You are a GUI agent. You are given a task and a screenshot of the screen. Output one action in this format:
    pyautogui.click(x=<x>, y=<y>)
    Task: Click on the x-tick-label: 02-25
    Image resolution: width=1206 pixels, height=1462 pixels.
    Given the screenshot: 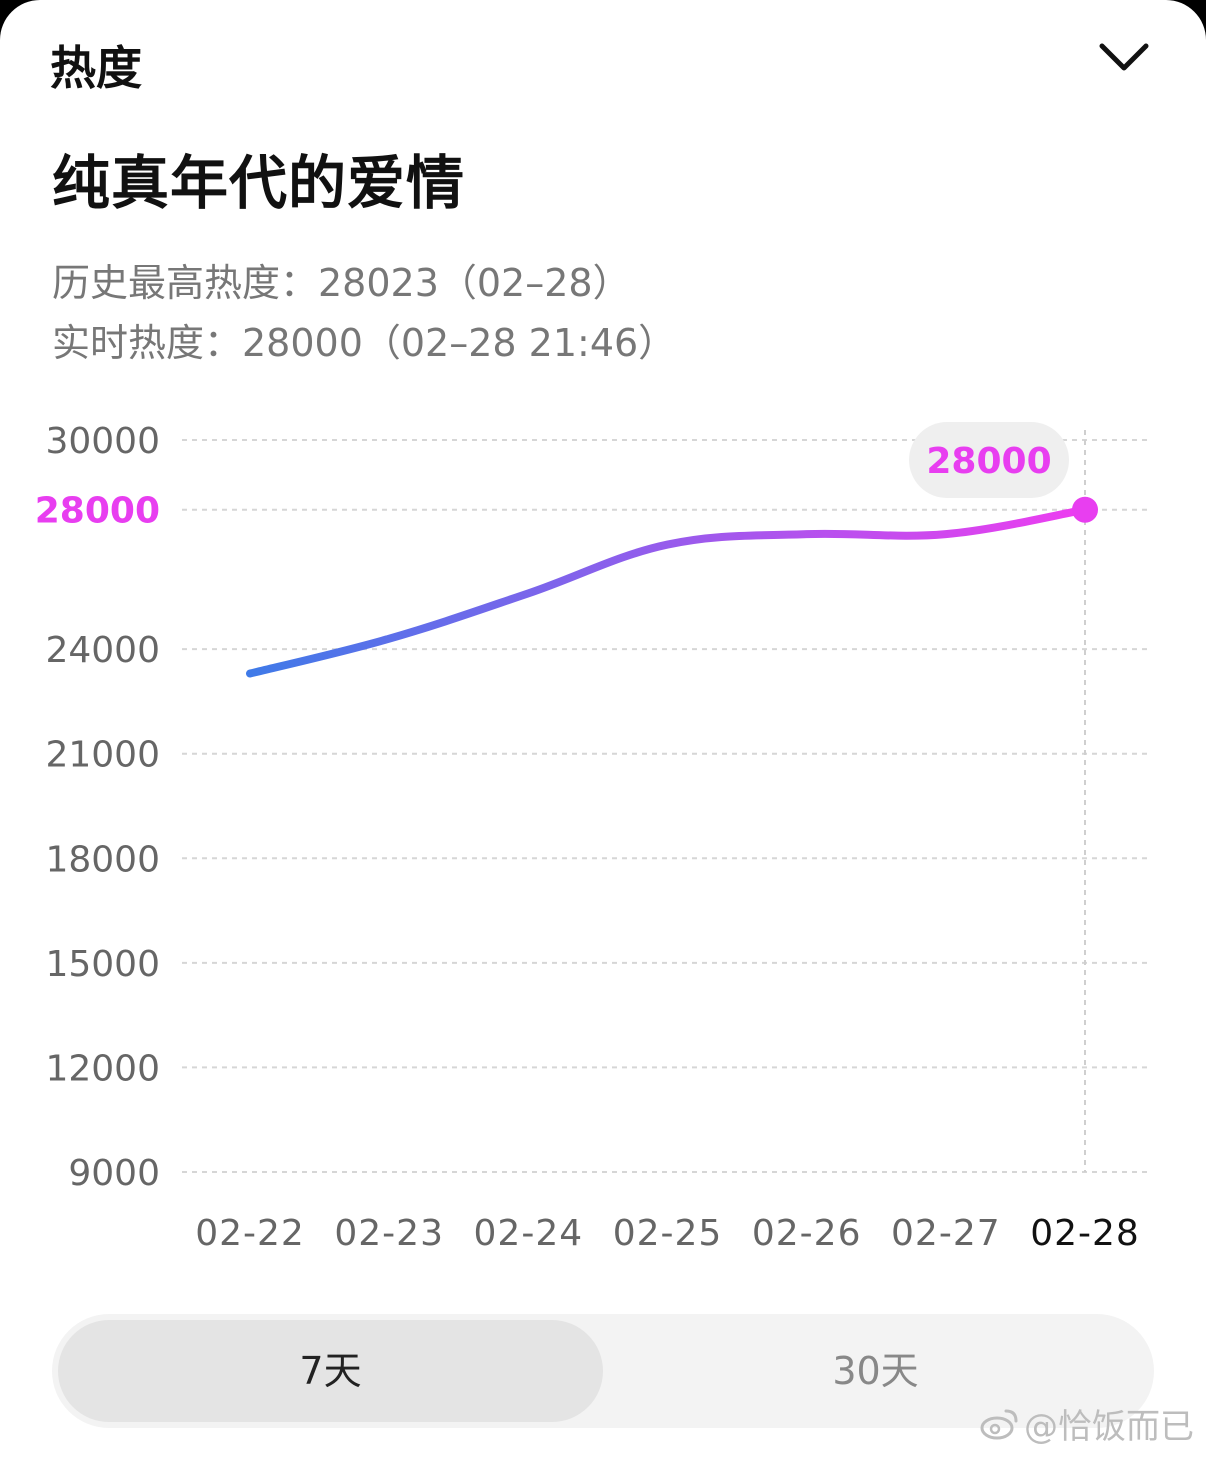 What is the action you would take?
    pyautogui.click(x=668, y=1233)
    